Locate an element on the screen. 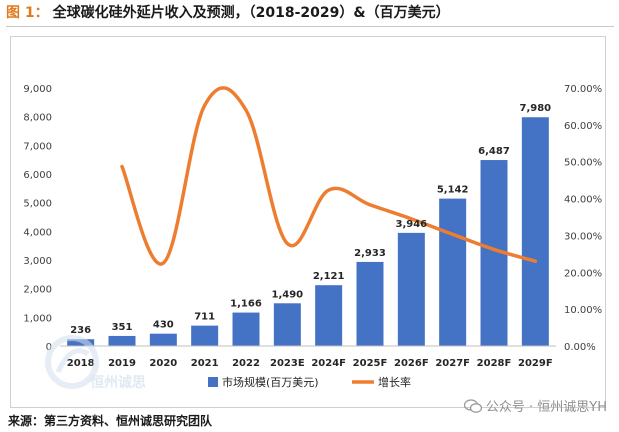 The image size is (619, 432). right-tick-label: 30.00% is located at coordinates (583, 236).